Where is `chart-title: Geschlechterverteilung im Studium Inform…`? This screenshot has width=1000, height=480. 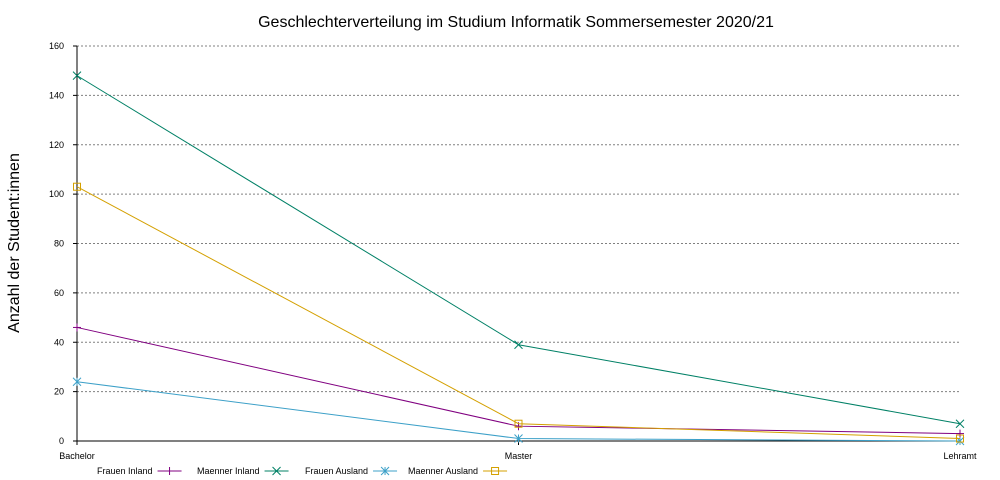
chart-title: Geschlechterverteilung im Studium Inform… is located at coordinates (516, 22).